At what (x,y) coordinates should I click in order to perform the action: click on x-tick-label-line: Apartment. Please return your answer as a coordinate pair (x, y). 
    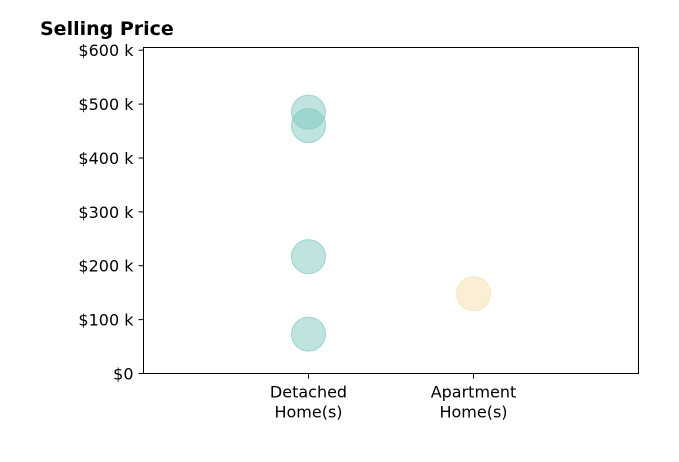
    Looking at the image, I should click on (474, 392).